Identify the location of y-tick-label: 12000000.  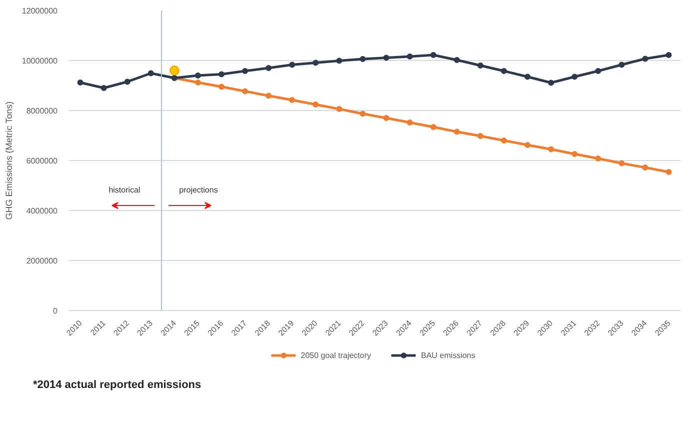
(40, 11).